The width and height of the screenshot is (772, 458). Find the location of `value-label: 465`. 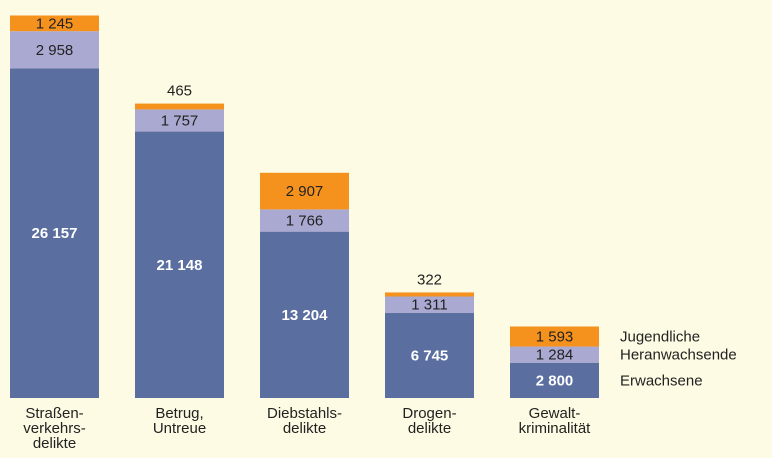

value-label: 465 is located at coordinates (179, 91).